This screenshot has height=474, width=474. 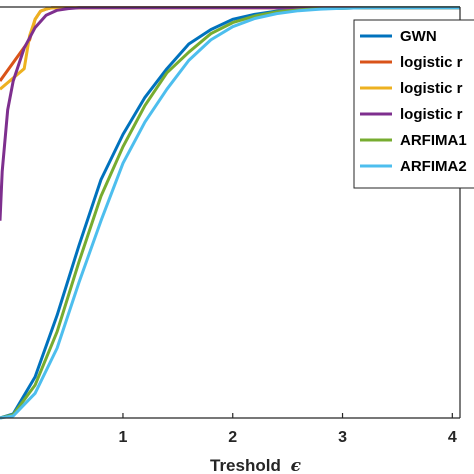 I want to click on x-tick-label-1: 1, so click(x=123, y=437).